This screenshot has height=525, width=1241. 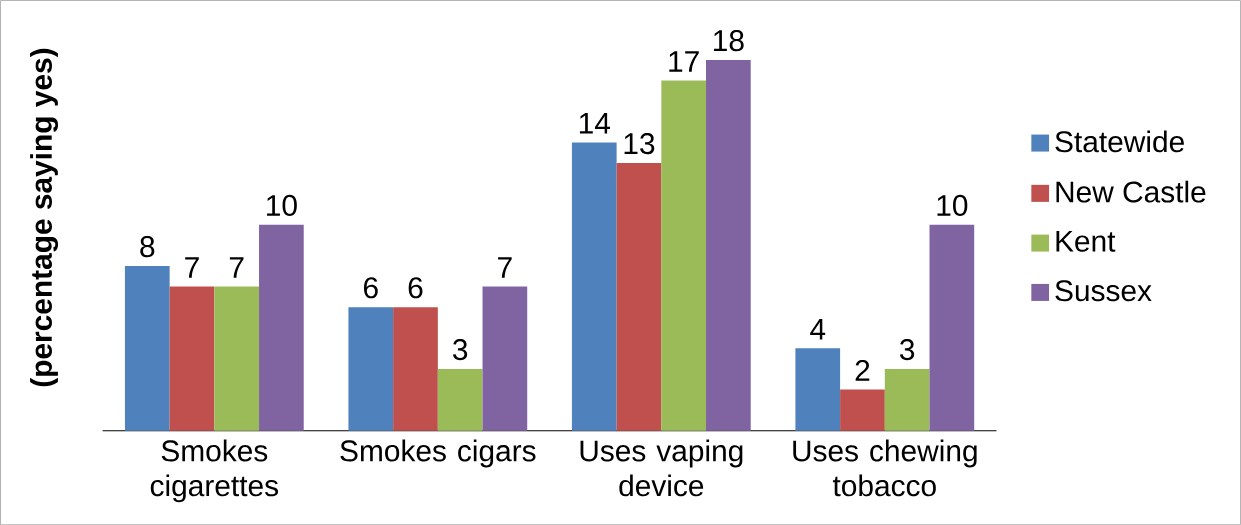 I want to click on data-label: 14, so click(x=594, y=123).